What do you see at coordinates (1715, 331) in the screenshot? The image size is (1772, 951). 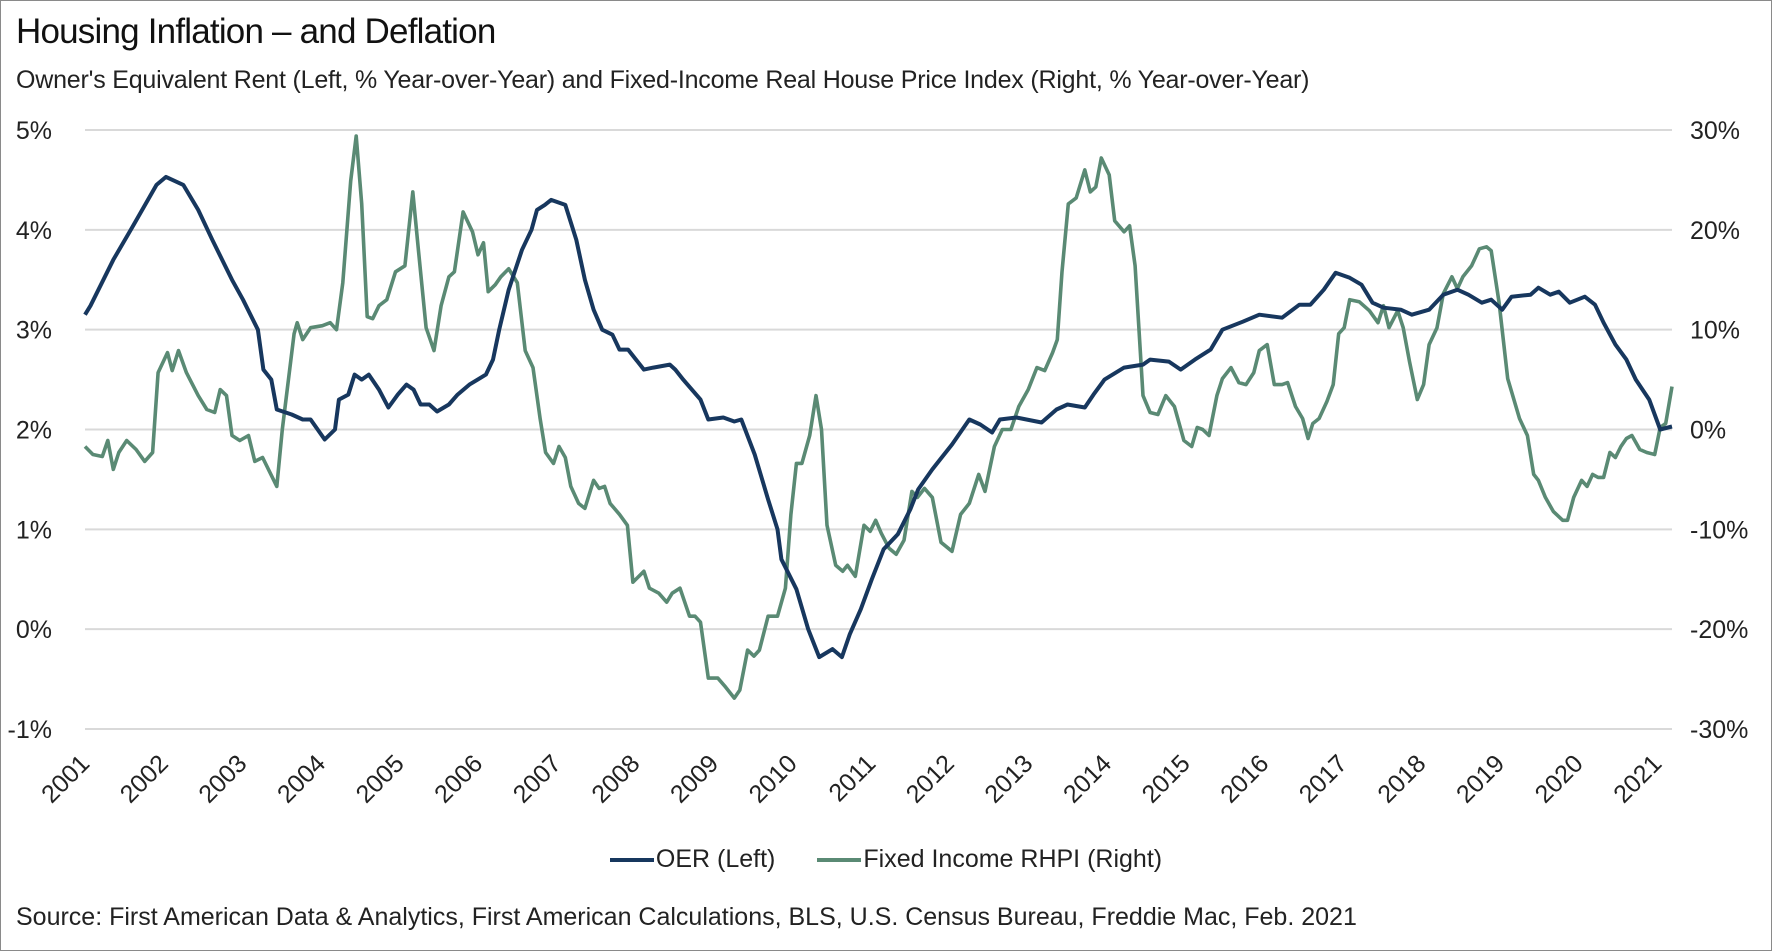 I see `y-right-tick-label: 10%` at bounding box center [1715, 331].